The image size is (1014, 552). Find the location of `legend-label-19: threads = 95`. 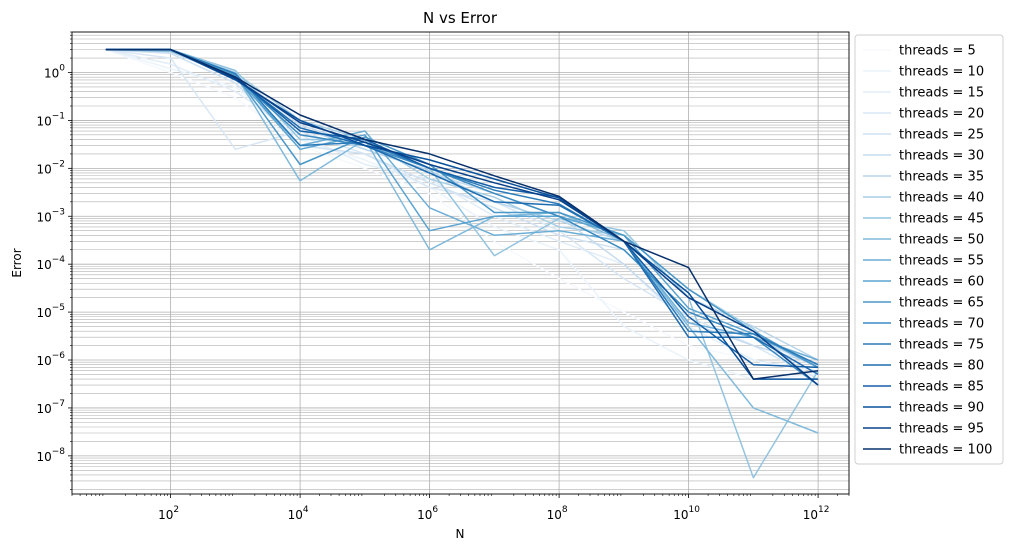

legend-label-19: threads = 95 is located at coordinates (941, 429).